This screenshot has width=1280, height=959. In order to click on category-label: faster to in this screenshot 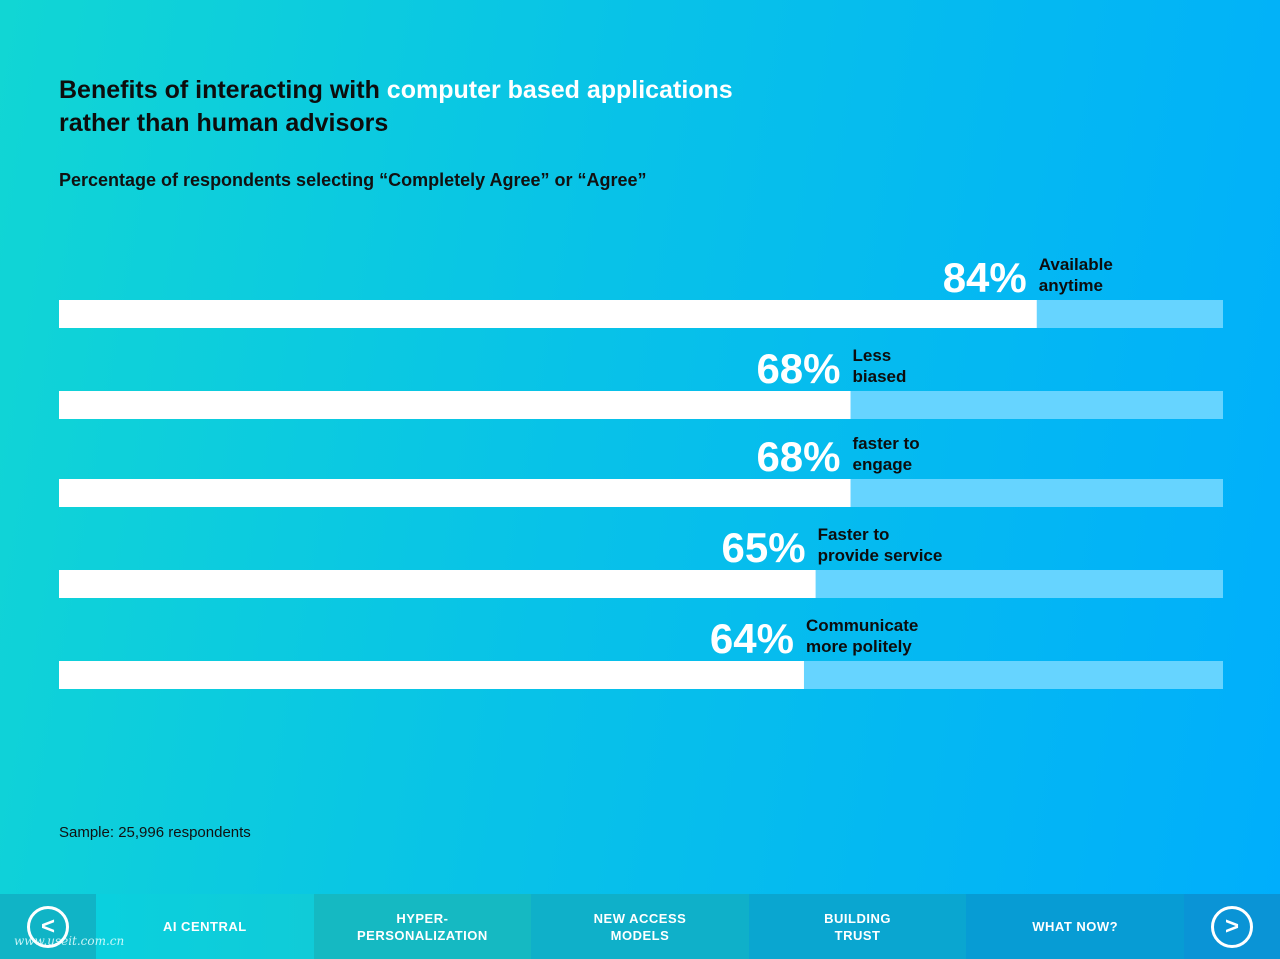, I will do `click(886, 443)`.